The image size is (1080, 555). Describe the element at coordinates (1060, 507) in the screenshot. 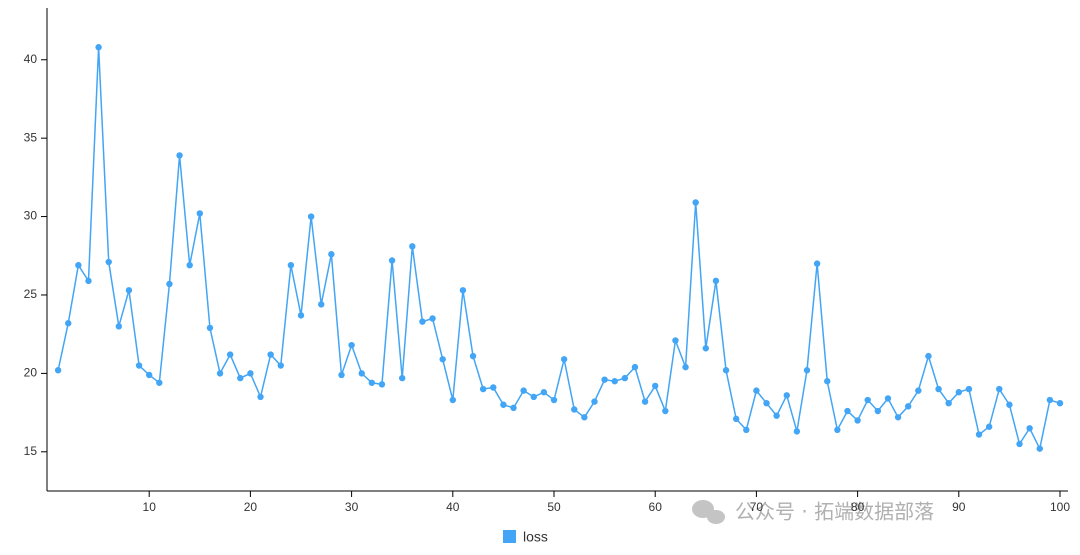

I see `x-tick-label: 100` at that location.